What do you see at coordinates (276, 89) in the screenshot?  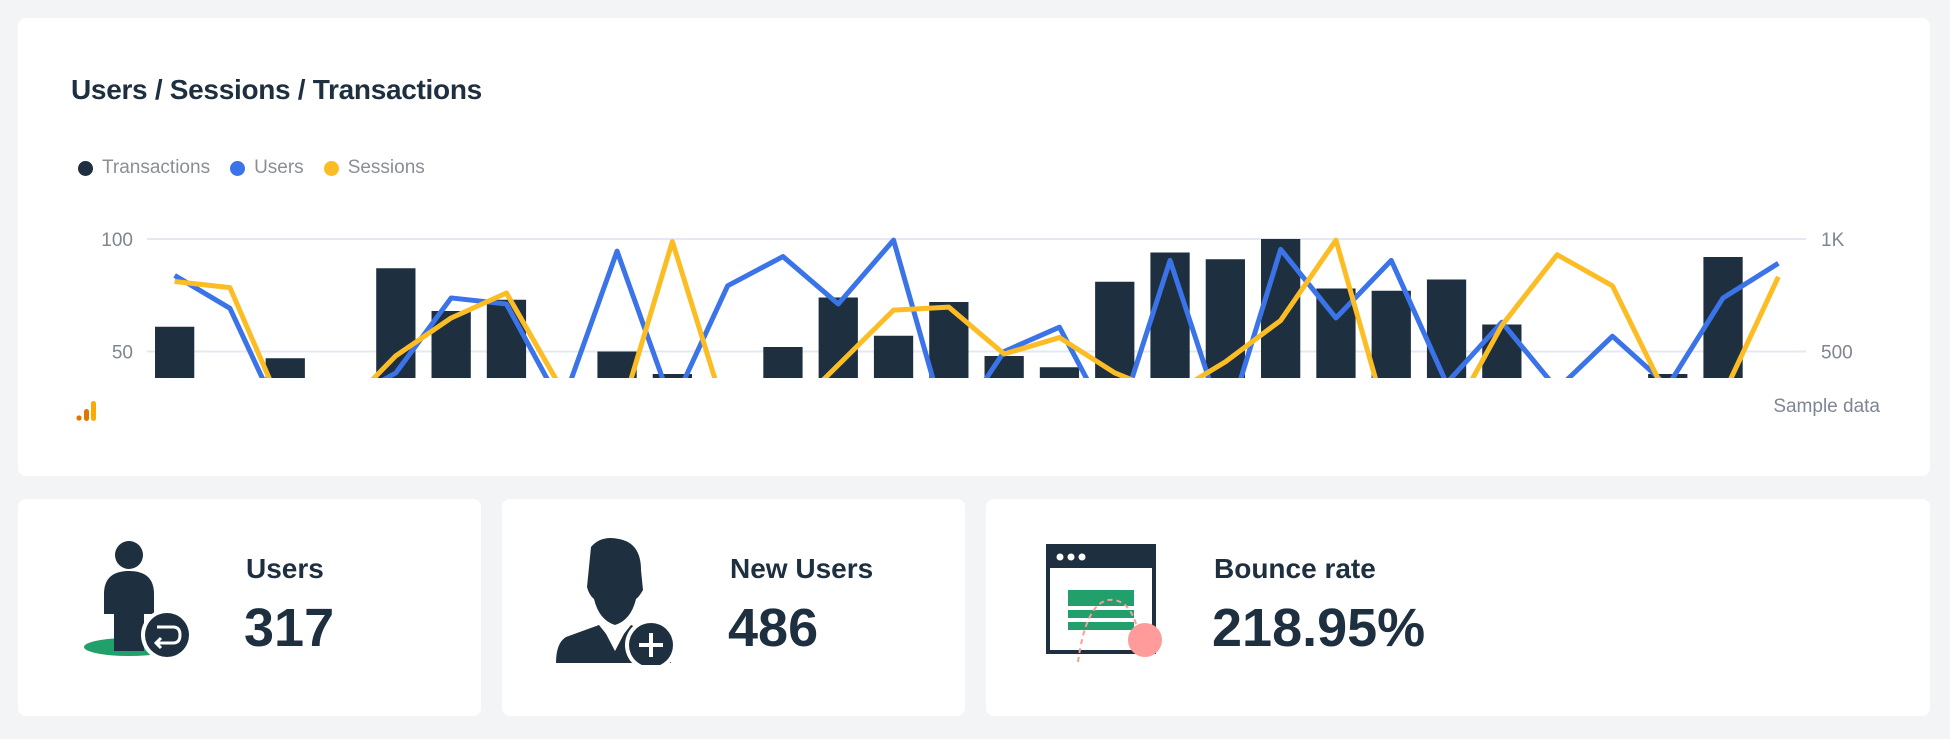 I see `chart-title: Users / Sessions / Transactions` at bounding box center [276, 89].